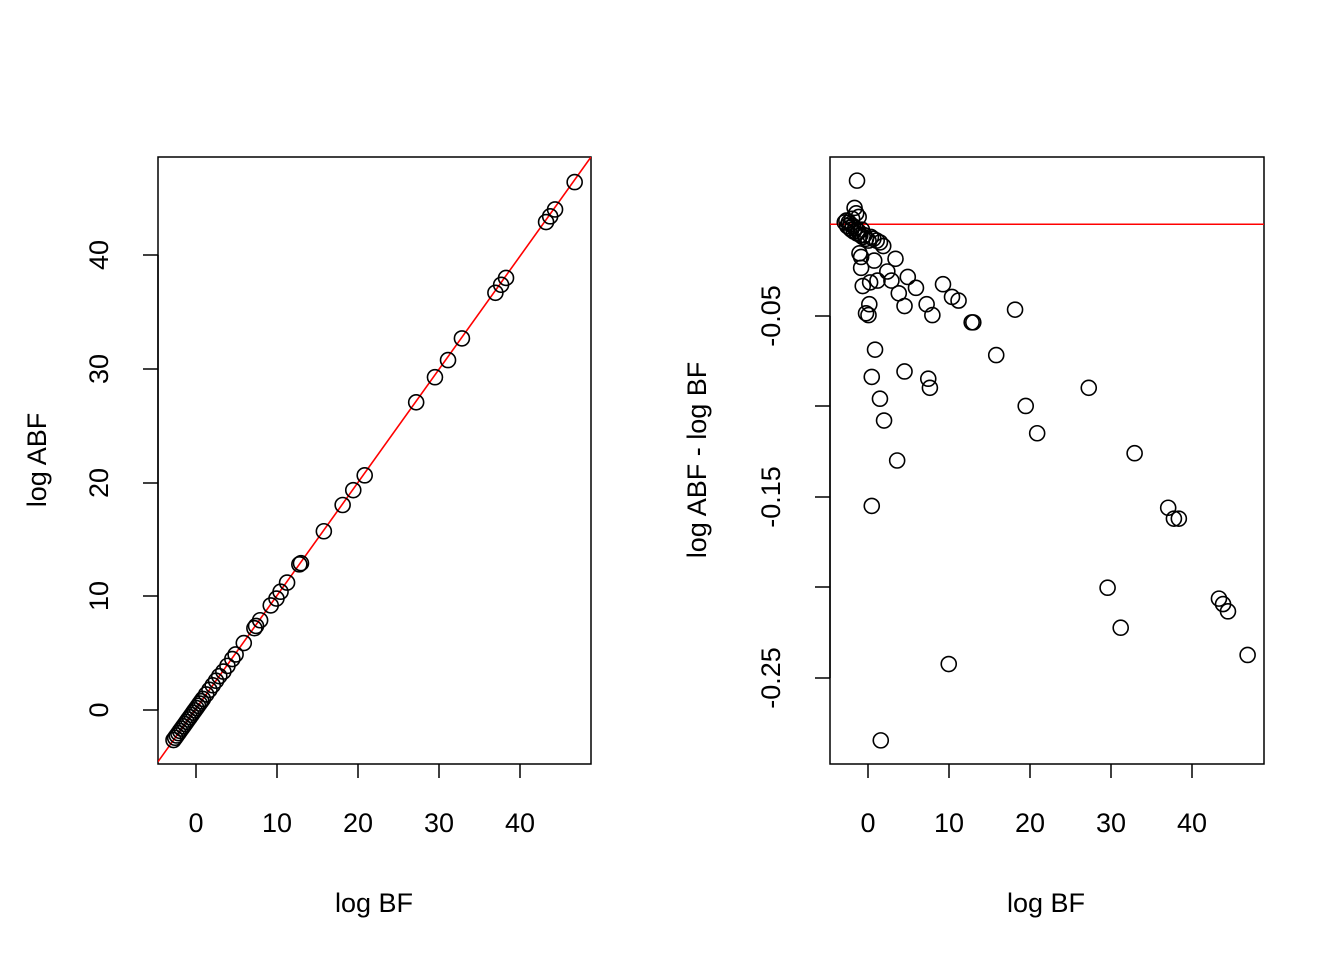  I want to click on x-tick-label-right-0: 0, so click(867, 823).